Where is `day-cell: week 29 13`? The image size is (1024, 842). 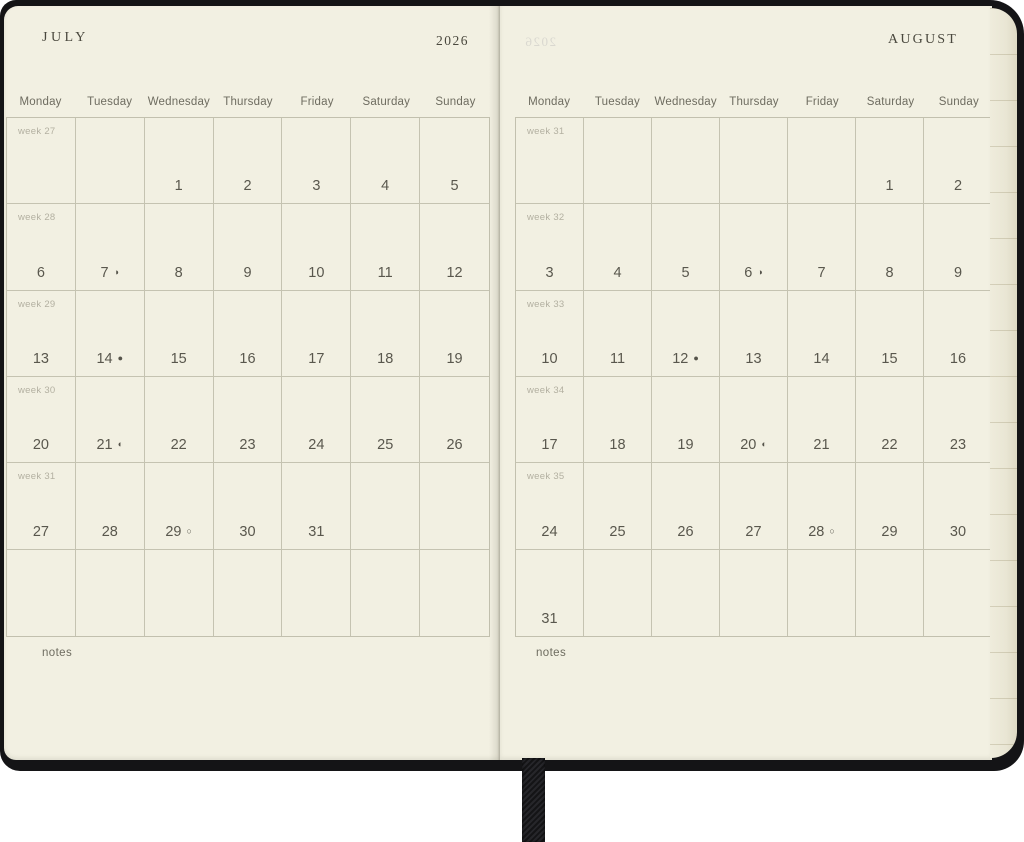 day-cell: week 29 13 is located at coordinates (41, 333).